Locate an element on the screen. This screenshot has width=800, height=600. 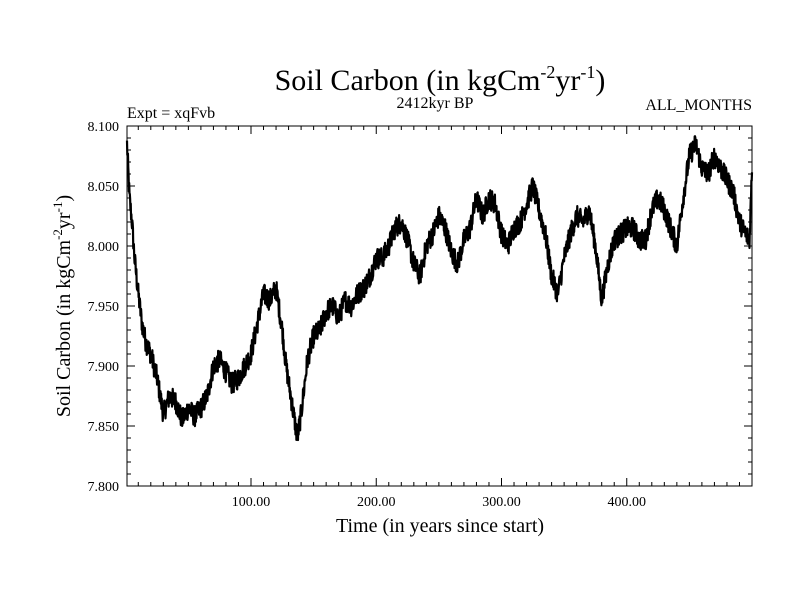
y-tick-label: 7.950 is located at coordinates (104, 307).